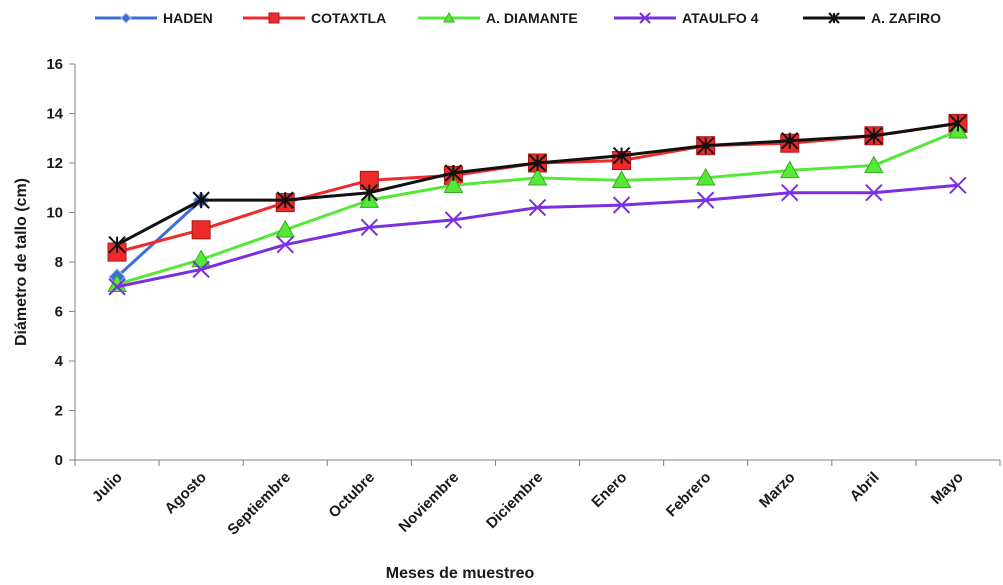  I want to click on legend-label: COTAXTLA, so click(348, 18).